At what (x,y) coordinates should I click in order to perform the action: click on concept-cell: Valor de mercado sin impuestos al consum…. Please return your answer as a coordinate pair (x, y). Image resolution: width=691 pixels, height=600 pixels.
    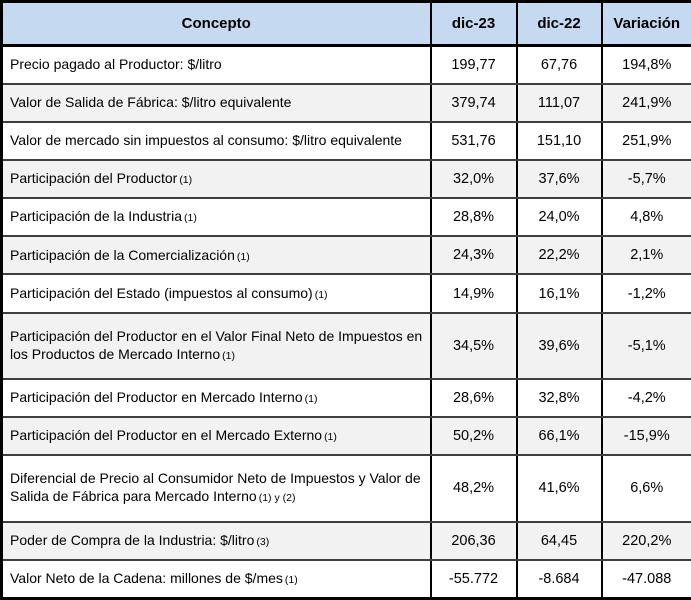
    Looking at the image, I should click on (216, 141).